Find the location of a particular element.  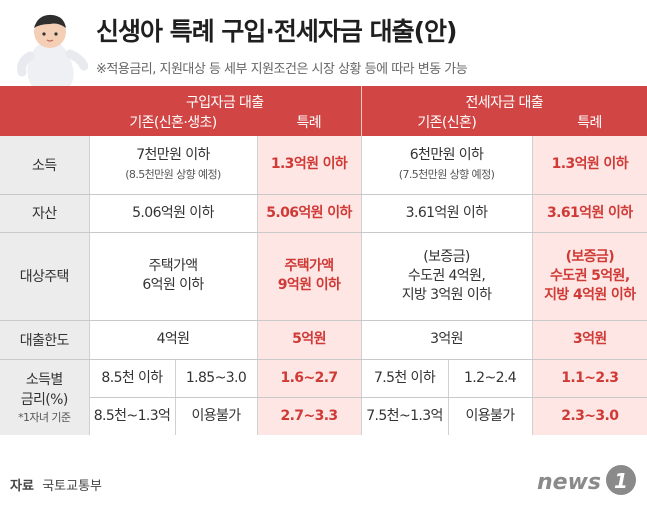

row-label-housing: 대상주택 is located at coordinates (44, 276).